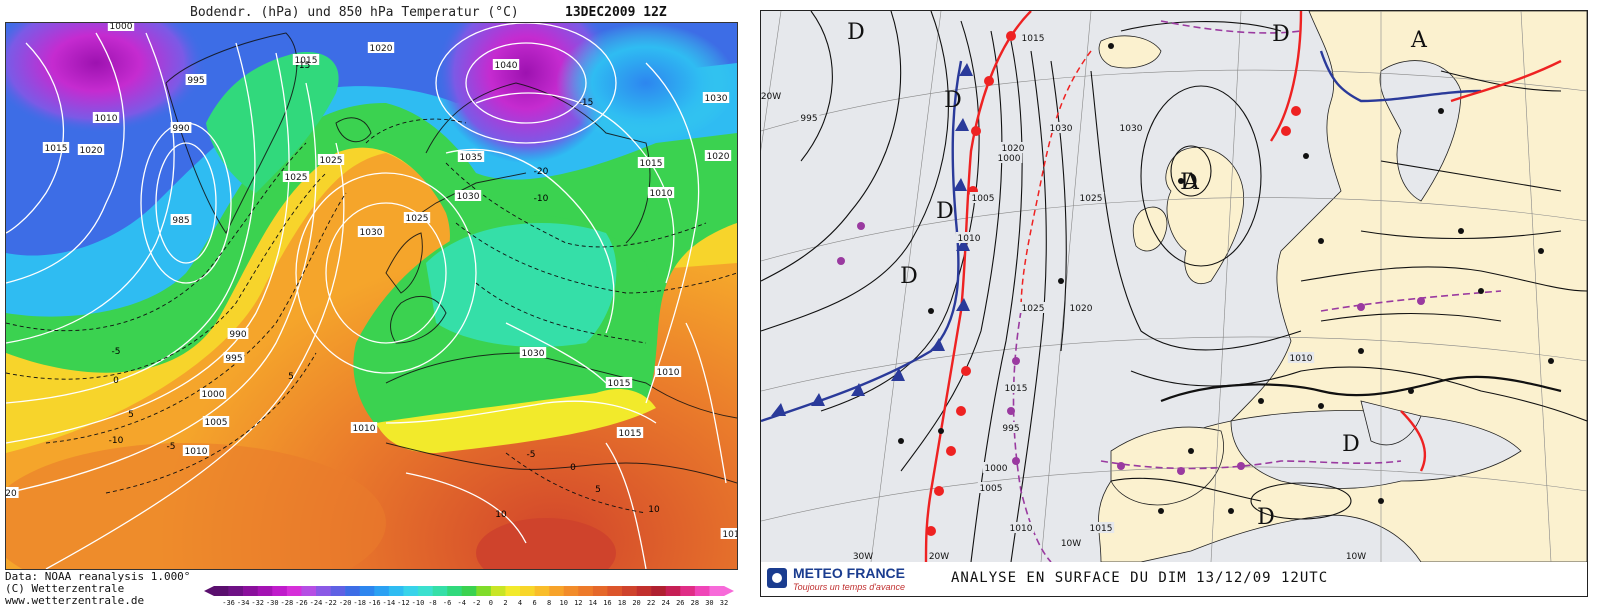  Describe the element at coordinates (75, 600) in the screenshot. I see `credit-line-url: www.wetterzentrale.de` at that location.